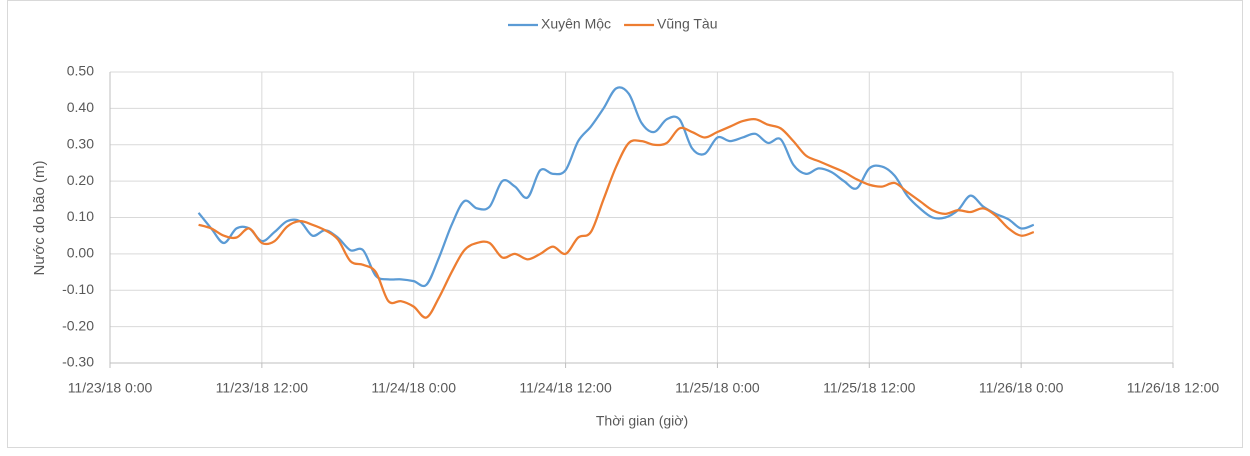 This screenshot has width=1250, height=456. I want to click on x-tick-label: 11/23/18 0:00, so click(110, 388).